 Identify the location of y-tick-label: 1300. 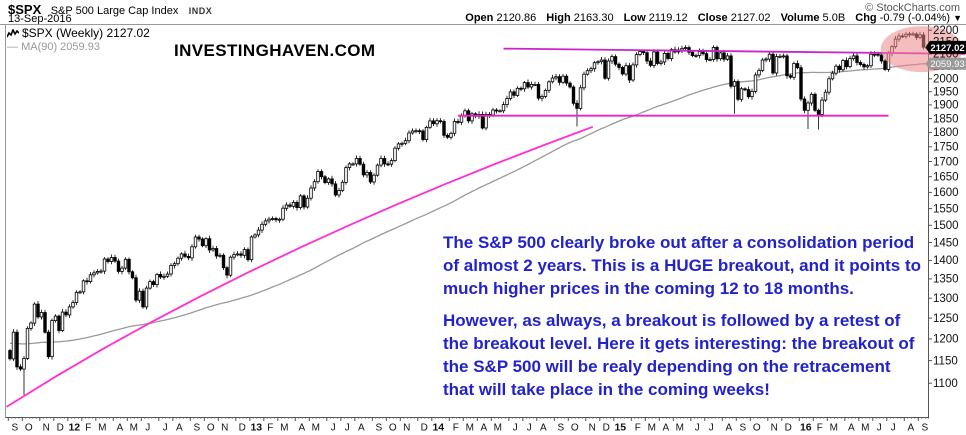
(946, 299).